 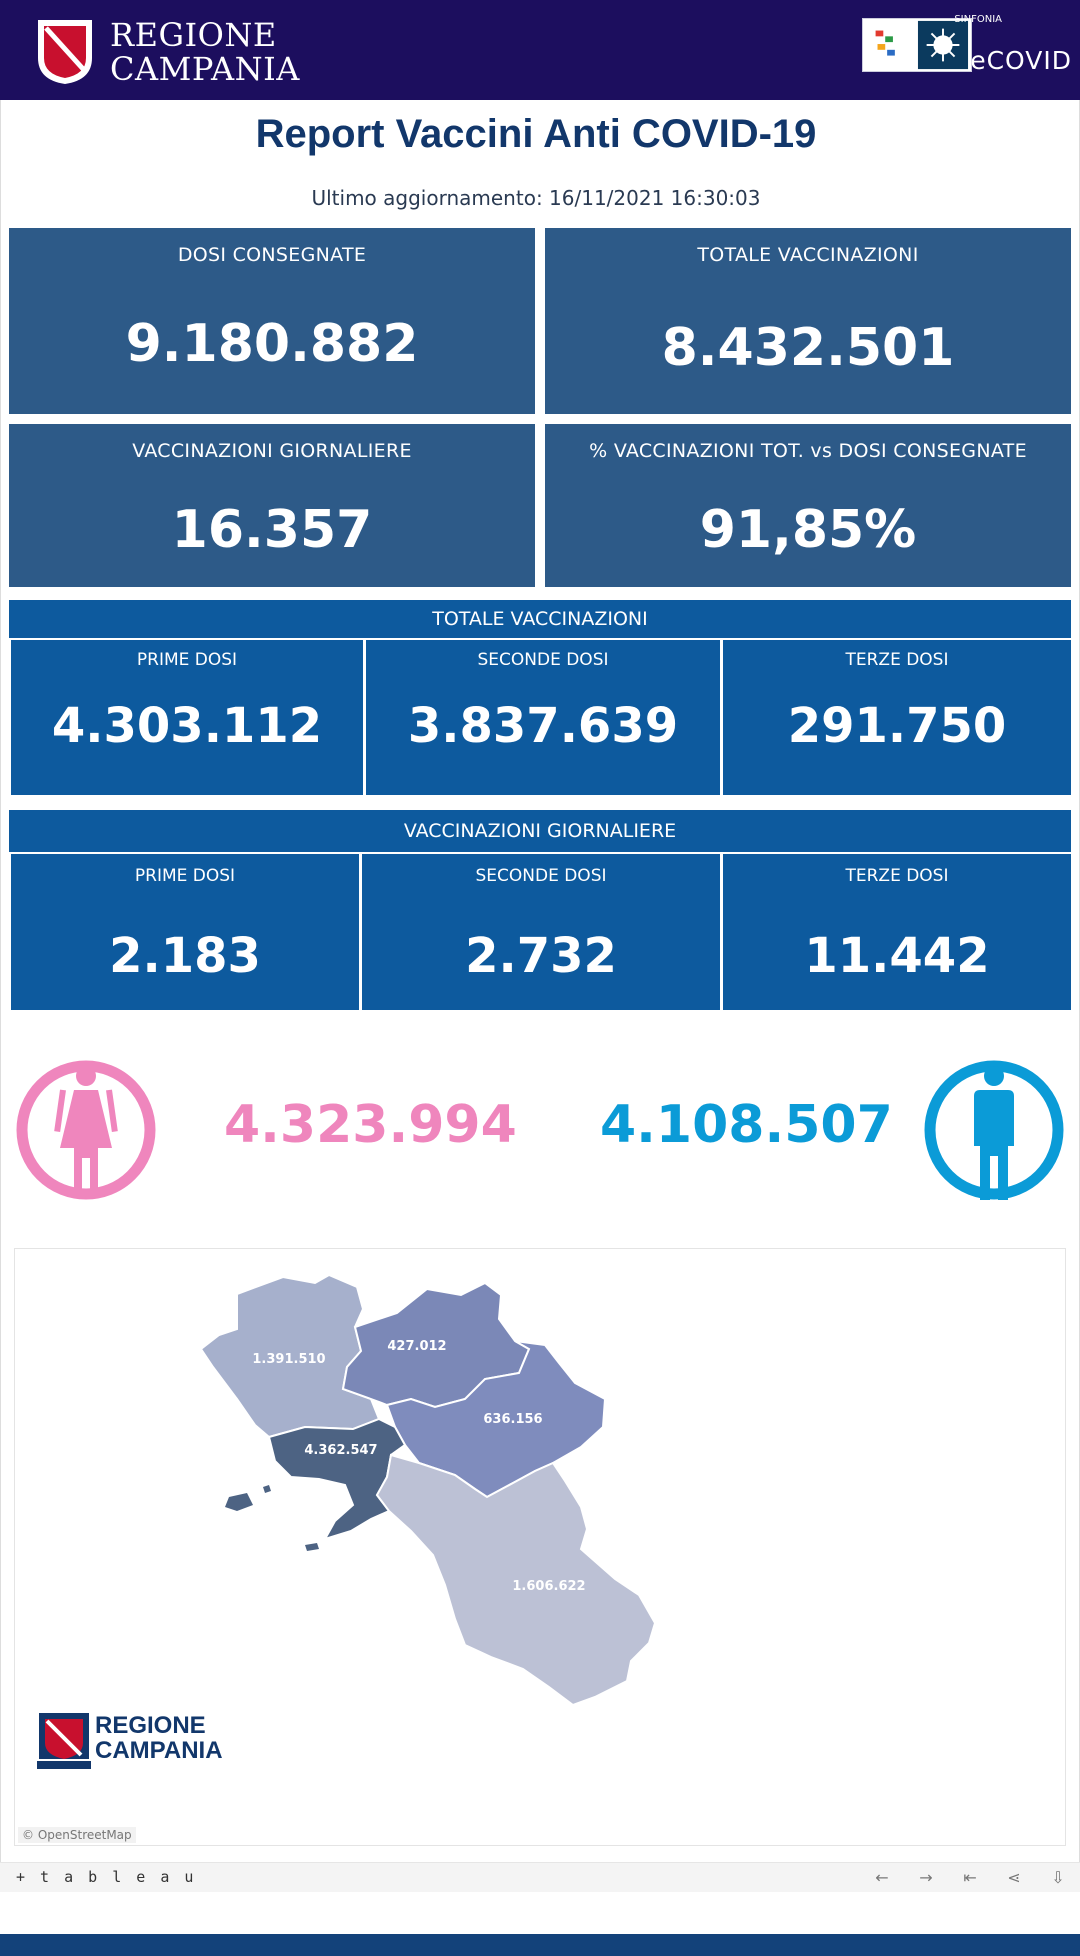 What do you see at coordinates (1021, 60) in the screenshot?
I see `ecovid-label: eCOVID` at bounding box center [1021, 60].